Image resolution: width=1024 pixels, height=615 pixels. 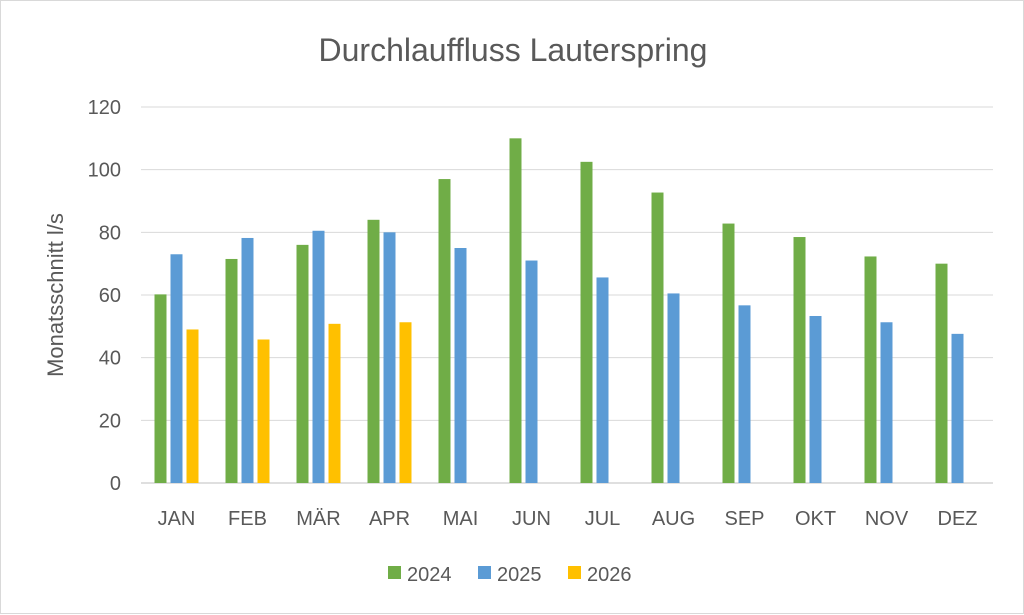 What do you see at coordinates (318, 519) in the screenshot?
I see `x-tick-label: MÄR` at bounding box center [318, 519].